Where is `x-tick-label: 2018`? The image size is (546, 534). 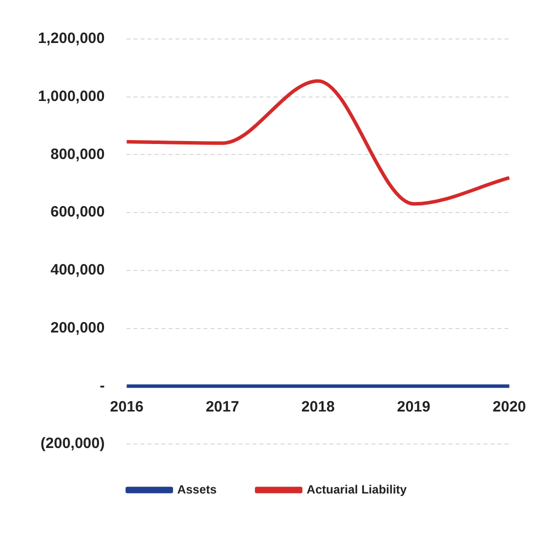
x-tick-label: 2018 is located at coordinates (318, 407).